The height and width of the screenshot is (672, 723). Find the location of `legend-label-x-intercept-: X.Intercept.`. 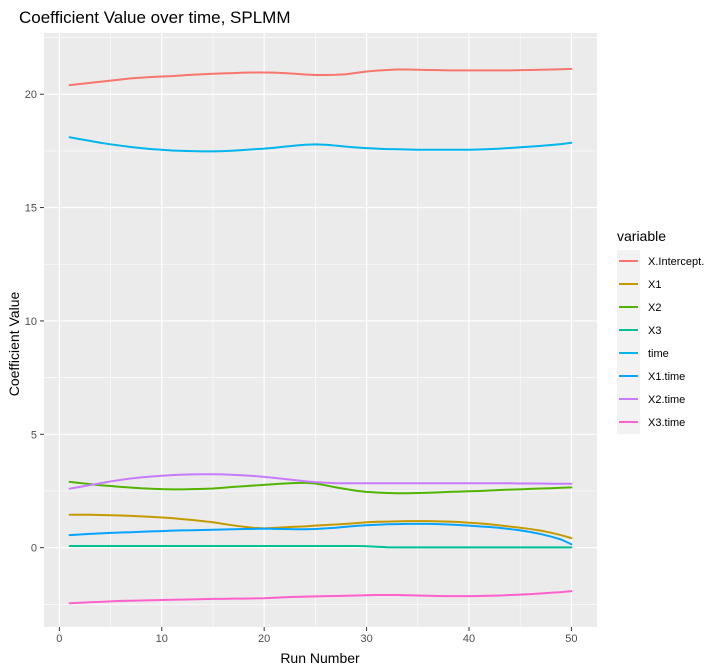

legend-label-x-intercept-: X.Intercept. is located at coordinates (676, 262).